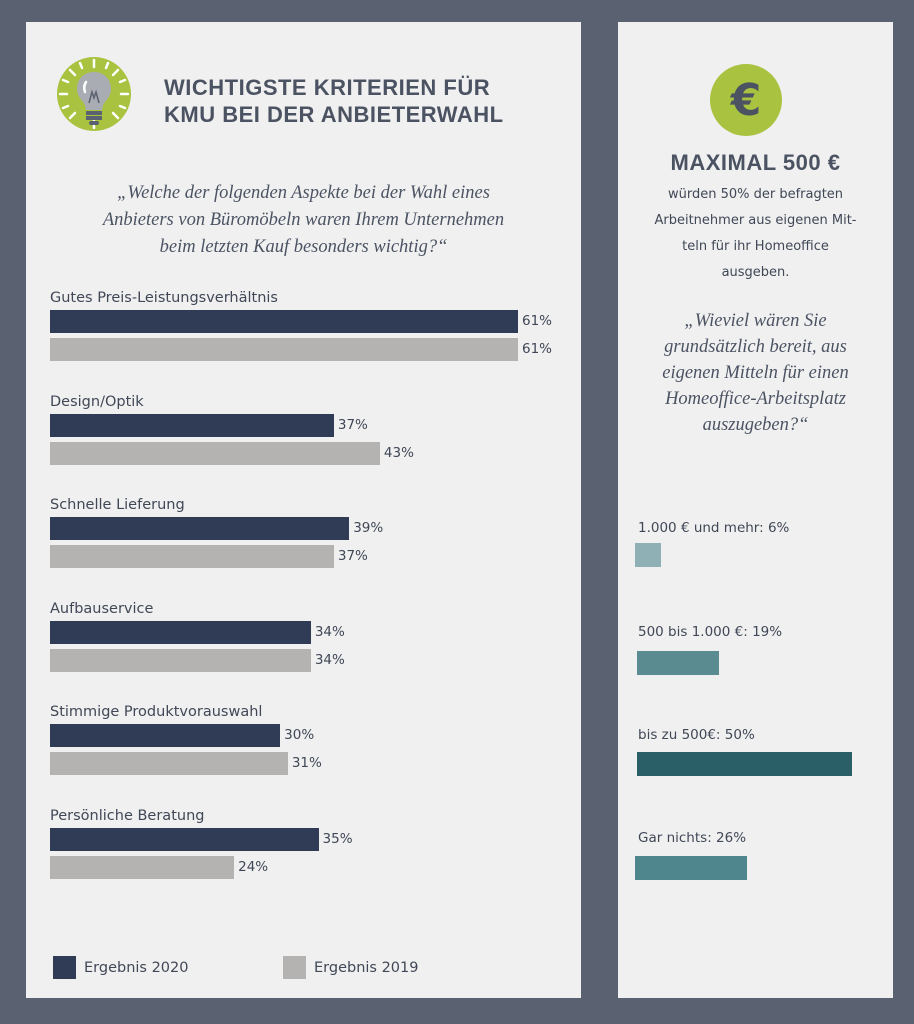 The height and width of the screenshot is (1024, 914). What do you see at coordinates (306, 763) in the screenshot?
I see `bar-value-label: 31%` at bounding box center [306, 763].